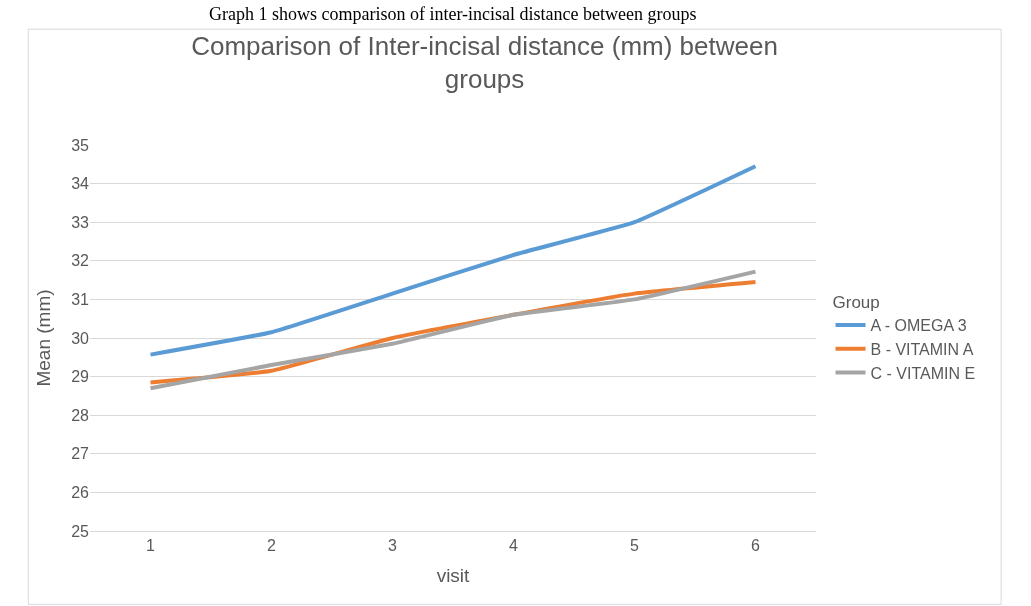 This screenshot has height=606, width=1031. Describe the element at coordinates (453, 14) in the screenshot. I see `caption: Graph 1 shows comparison of inter-incisal distance between groups` at that location.